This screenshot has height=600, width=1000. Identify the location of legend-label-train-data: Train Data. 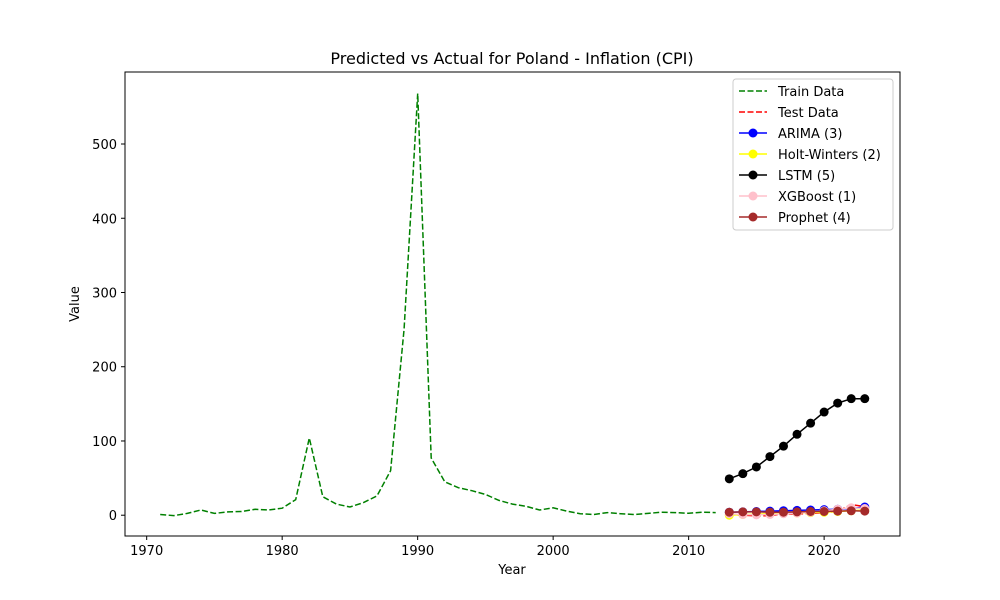
(810, 92).